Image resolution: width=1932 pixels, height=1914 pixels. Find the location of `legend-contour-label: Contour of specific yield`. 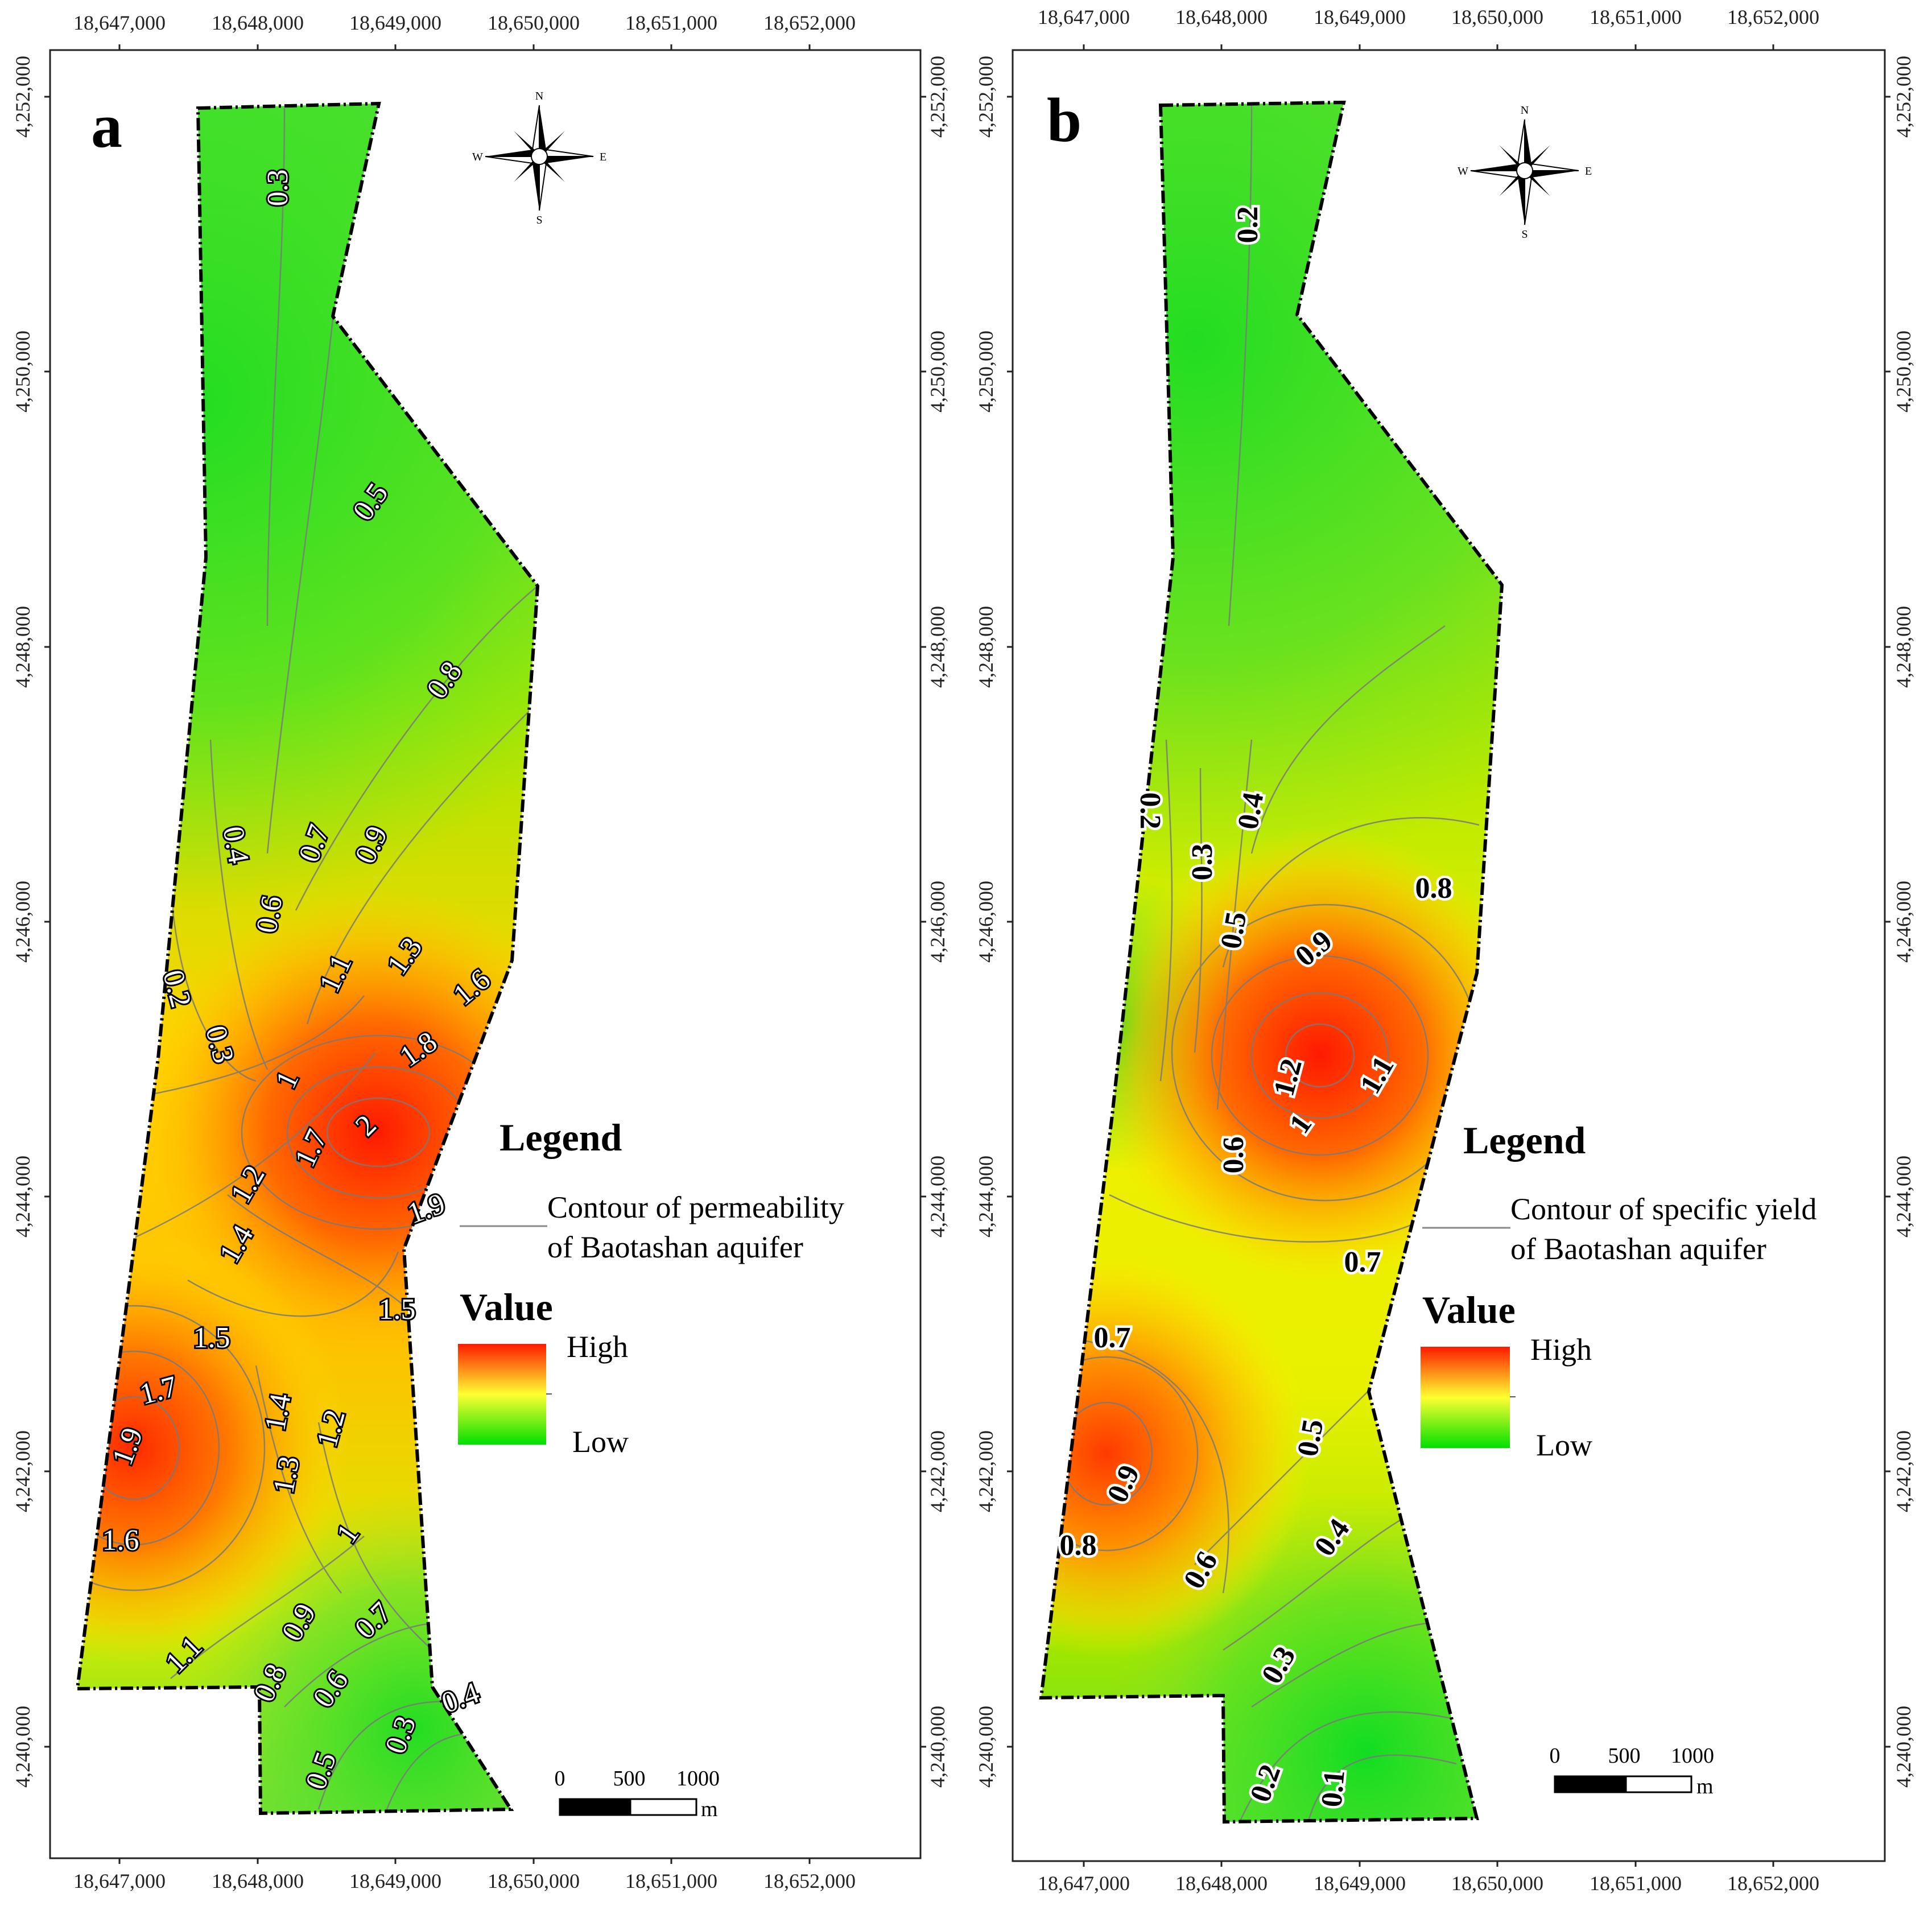

legend-contour-label: Contour of specific yield is located at coordinates (1664, 1209).